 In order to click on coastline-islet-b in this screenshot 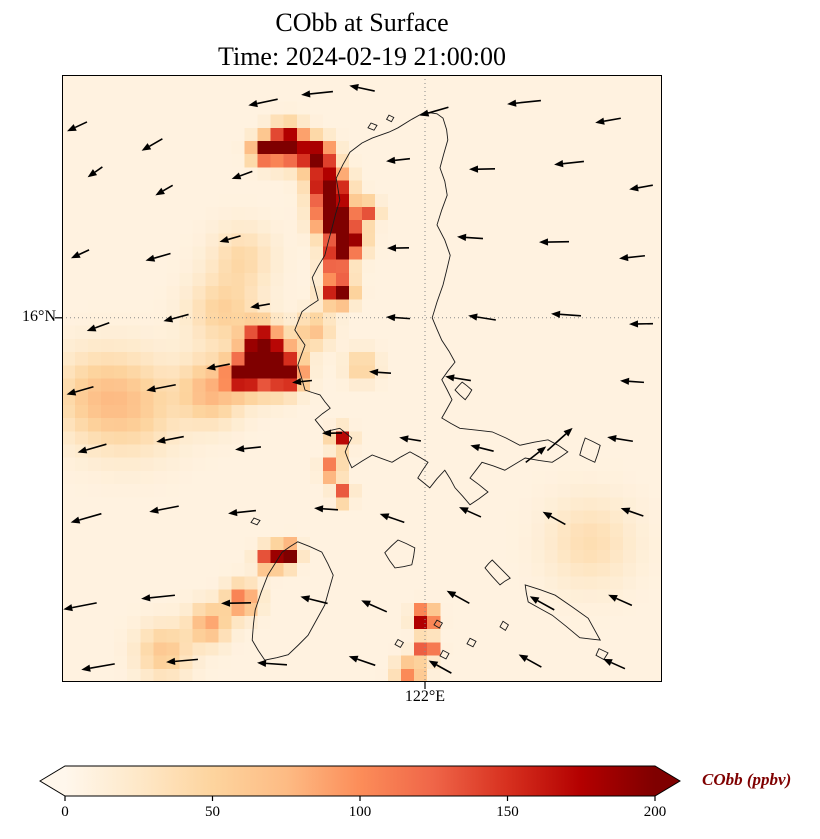, I will do `click(471, 642)`.